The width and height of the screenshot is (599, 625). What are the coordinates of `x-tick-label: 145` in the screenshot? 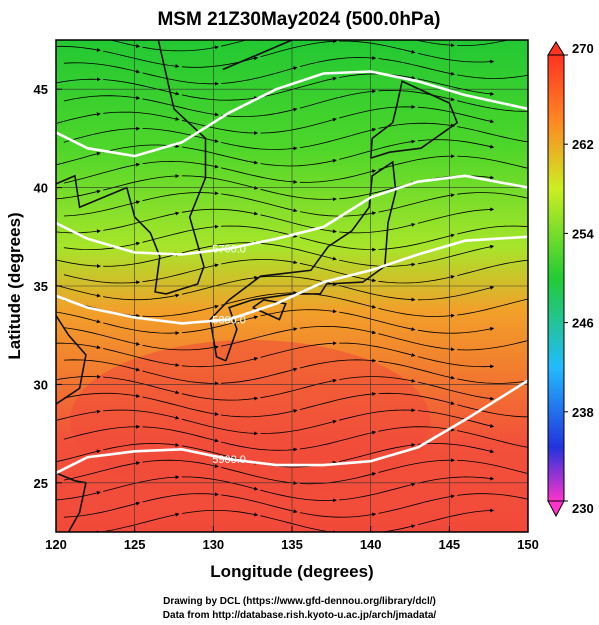 It's located at (449, 544).